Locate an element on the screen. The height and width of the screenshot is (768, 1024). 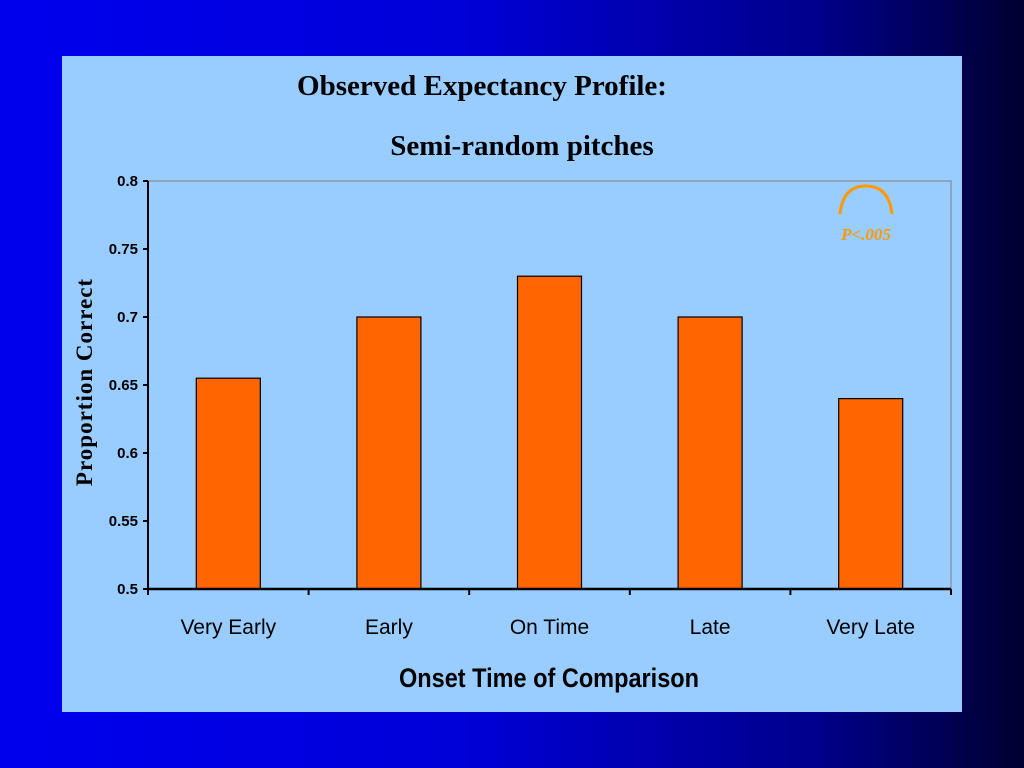
chart-subtitle: Semi-random pitches is located at coordinates (522, 146).